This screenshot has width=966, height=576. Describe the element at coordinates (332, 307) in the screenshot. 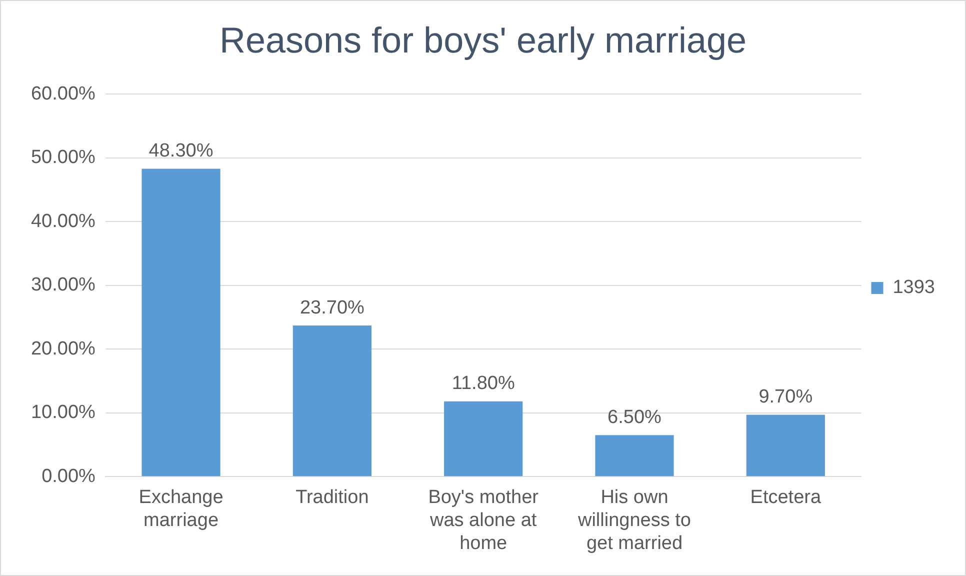

I see `data-label: 23.70%` at that location.